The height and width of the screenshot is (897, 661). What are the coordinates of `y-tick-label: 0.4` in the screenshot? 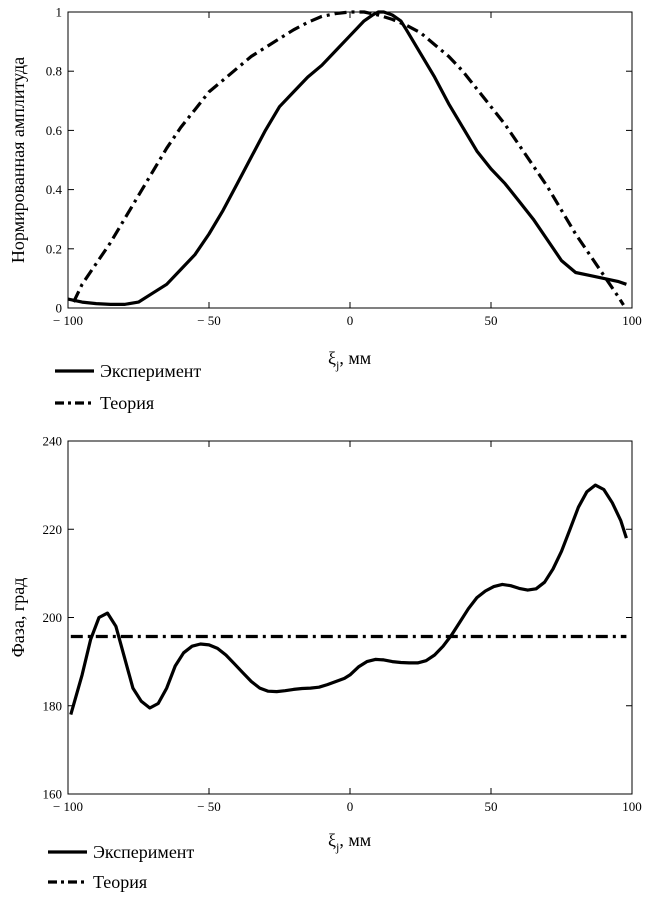 It's located at (54, 189).